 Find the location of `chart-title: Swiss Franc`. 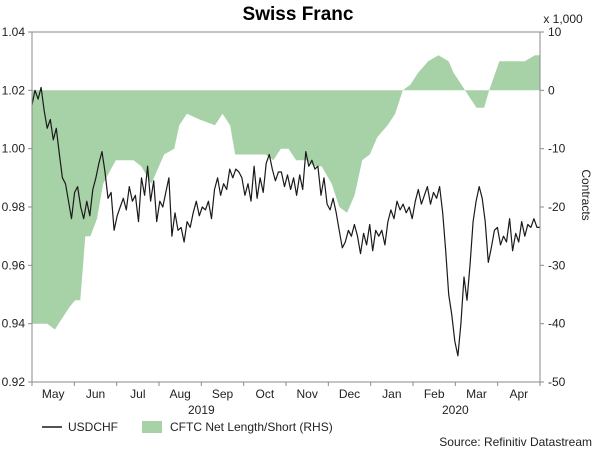

chart-title: Swiss Franc is located at coordinates (298, 14).